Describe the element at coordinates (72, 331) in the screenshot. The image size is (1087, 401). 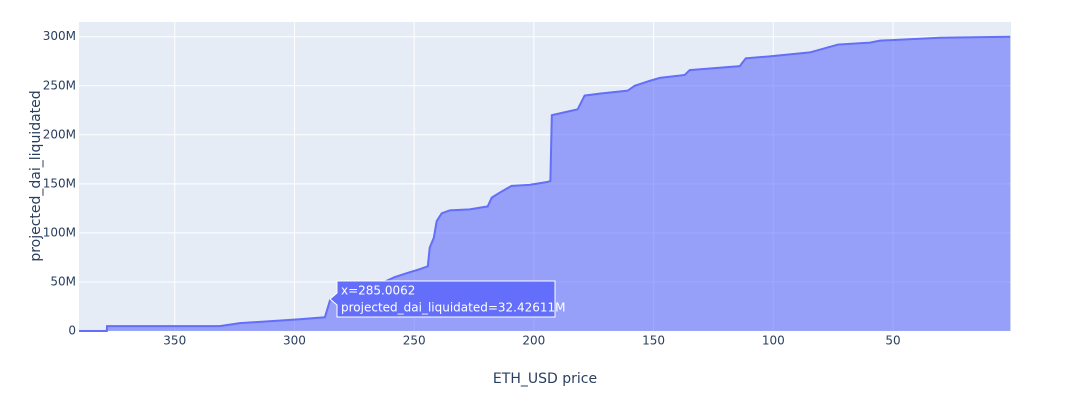
I see `y-tick-label: 0` at that location.